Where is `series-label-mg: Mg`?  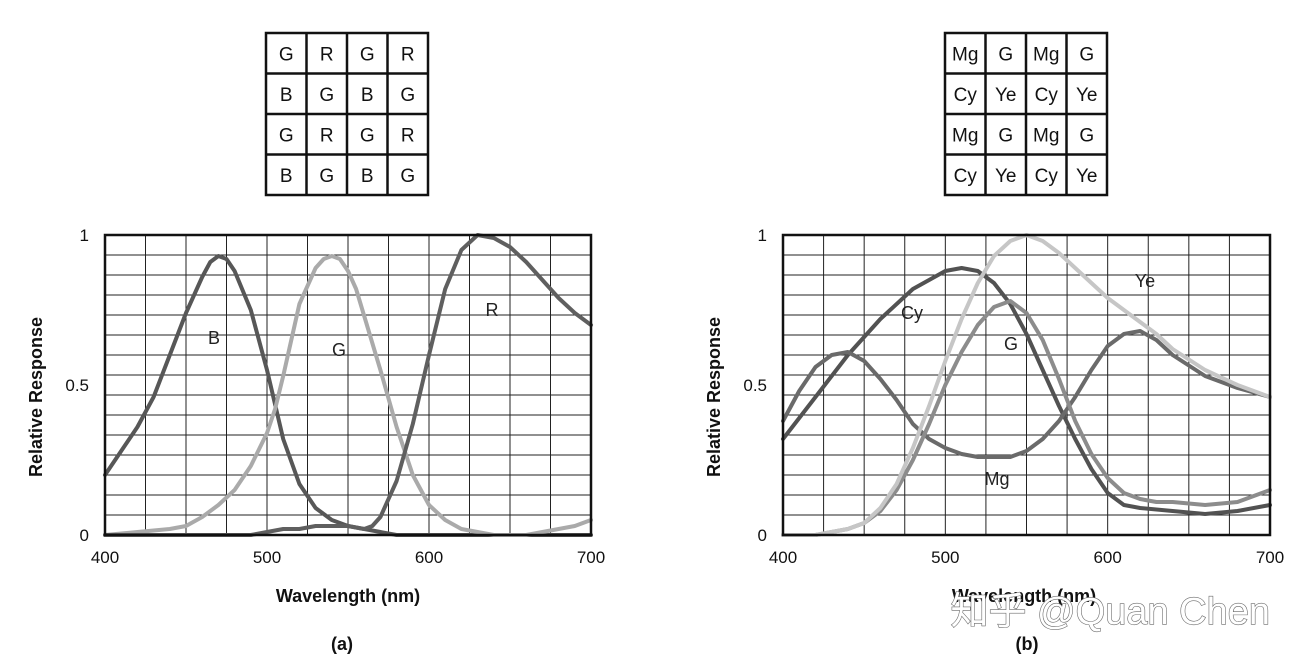 series-label-mg: Mg is located at coordinates (996, 479).